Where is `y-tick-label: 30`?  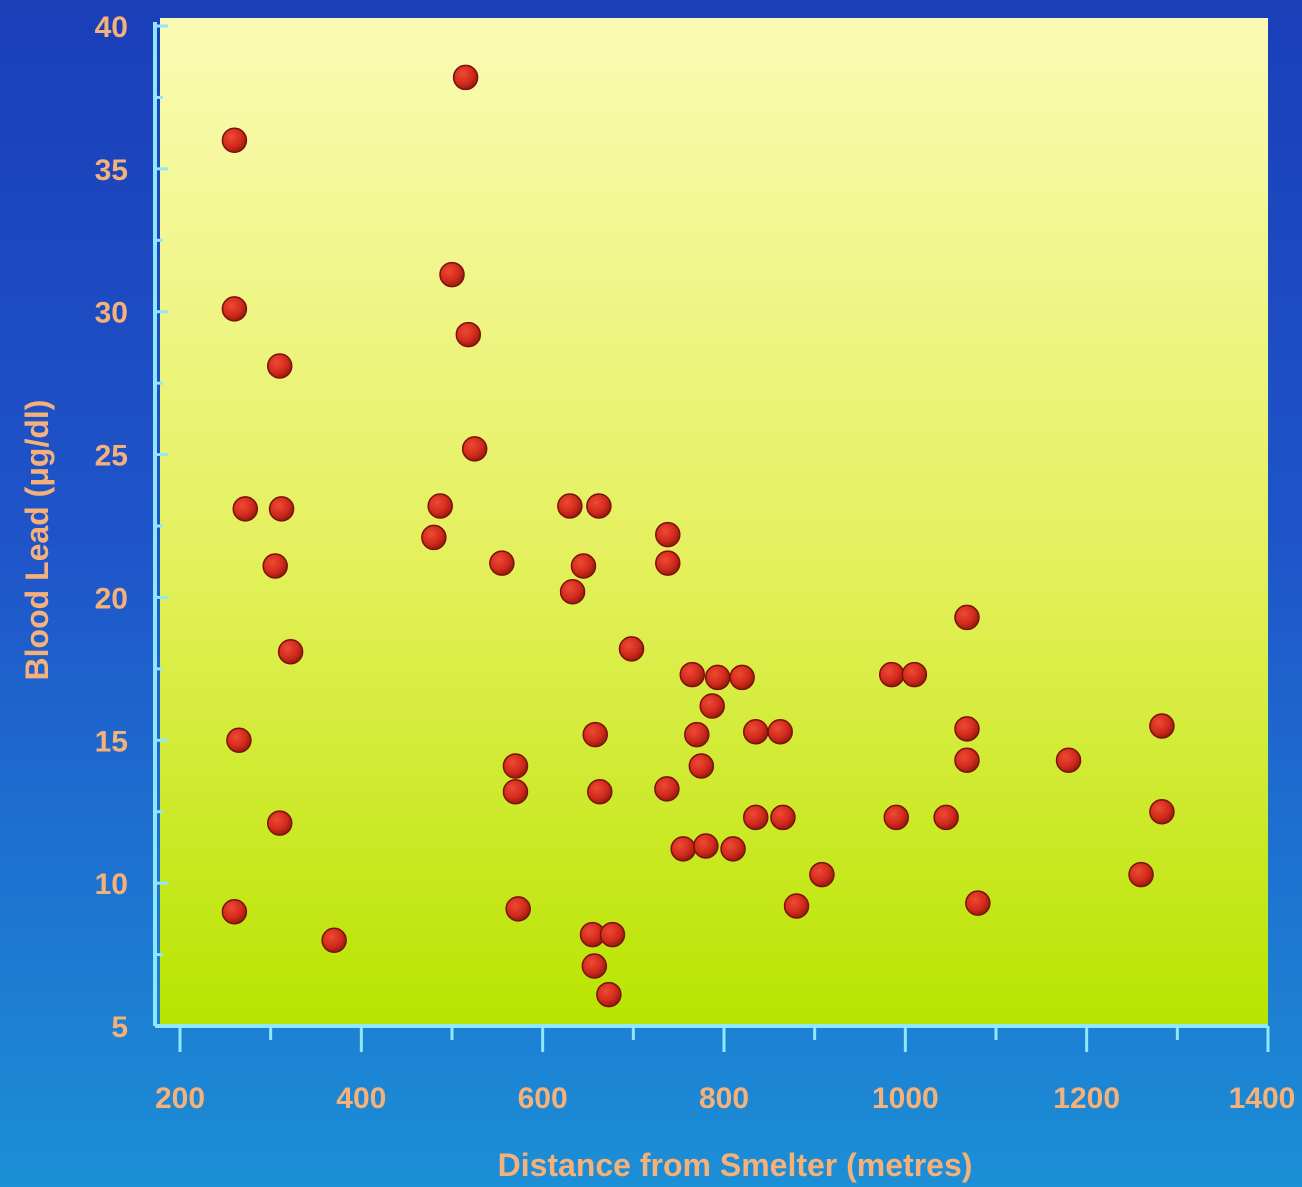
y-tick-label: 30 is located at coordinates (111, 313).